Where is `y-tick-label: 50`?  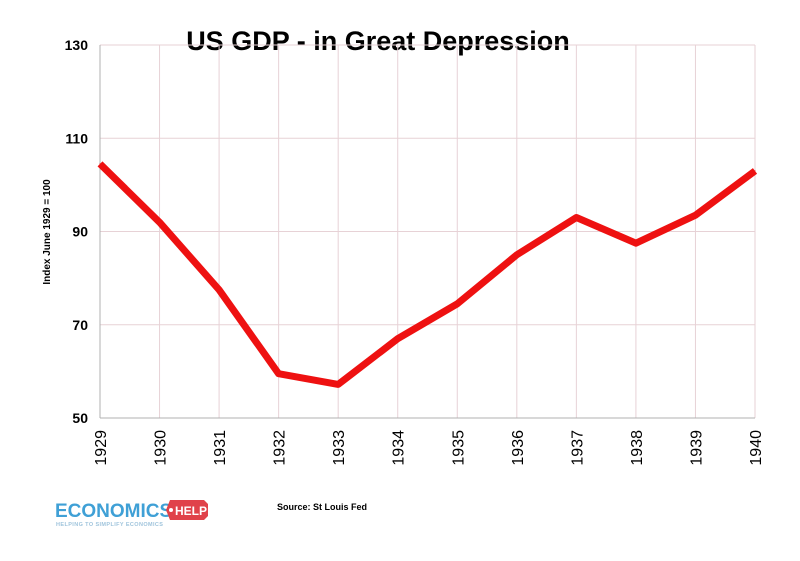 y-tick-label: 50 is located at coordinates (80, 418).